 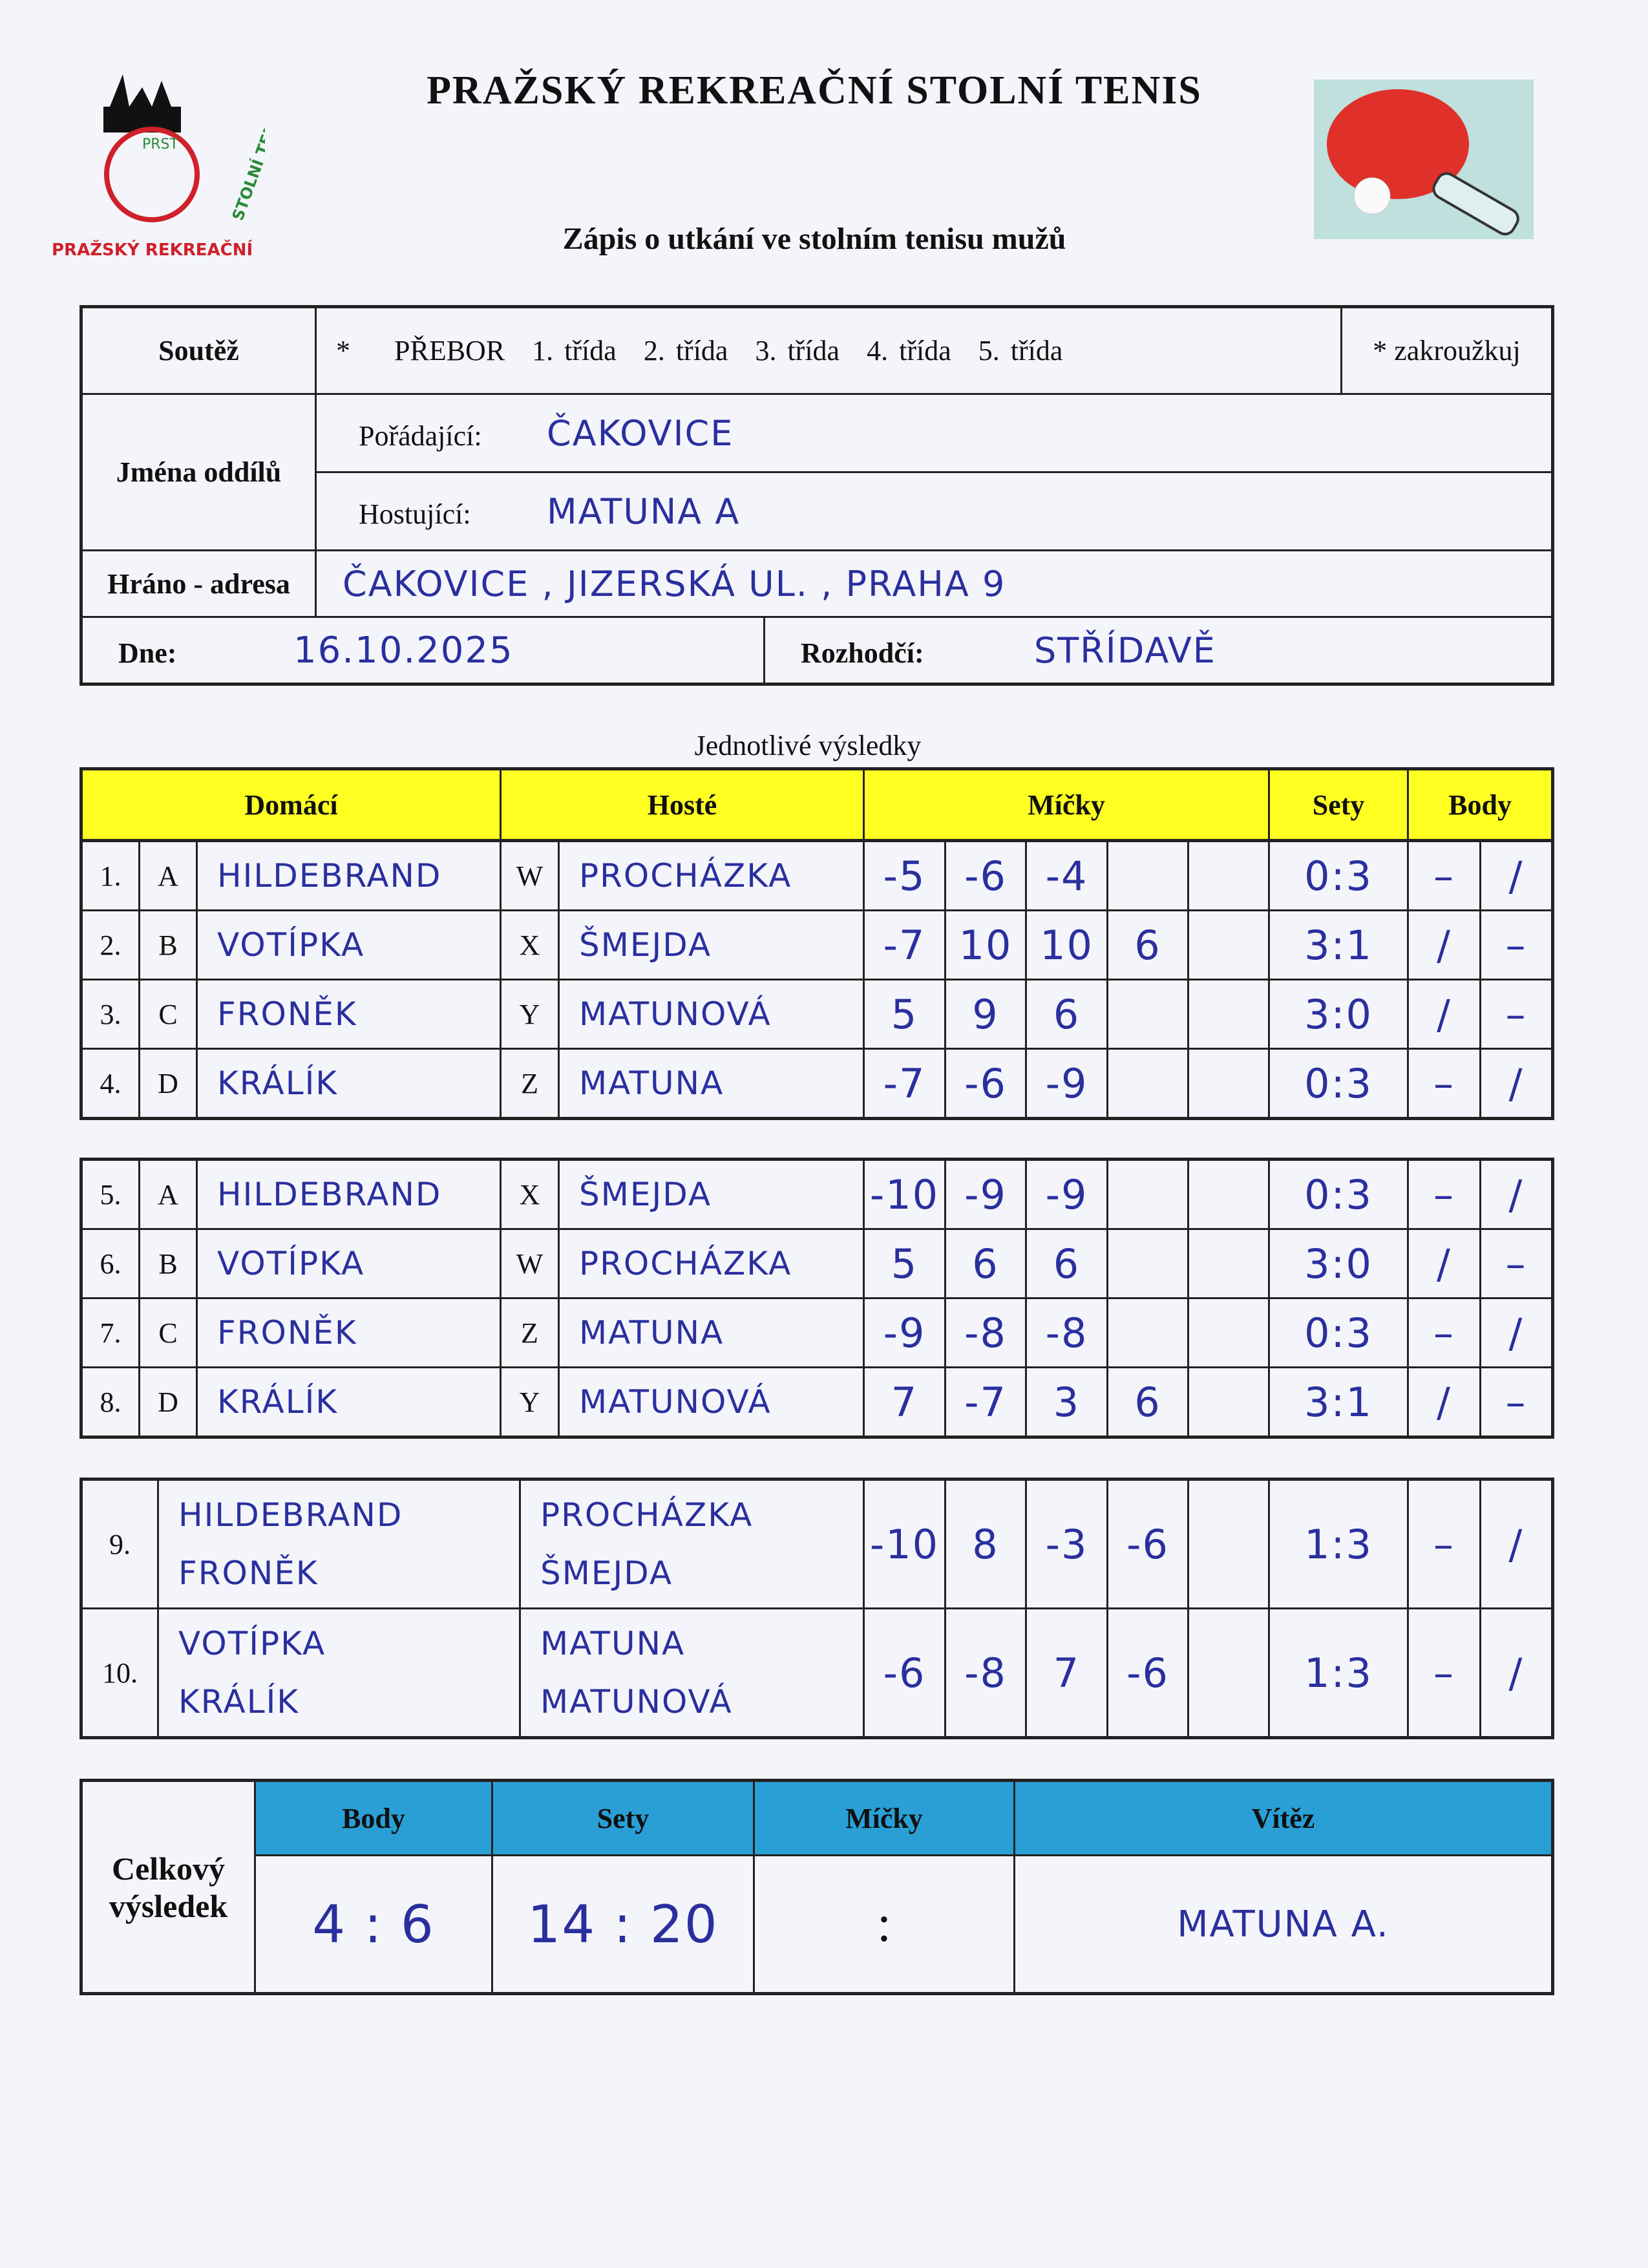 What do you see at coordinates (449, 350) in the screenshot?
I see `soutez-option: PŘEBOR` at bounding box center [449, 350].